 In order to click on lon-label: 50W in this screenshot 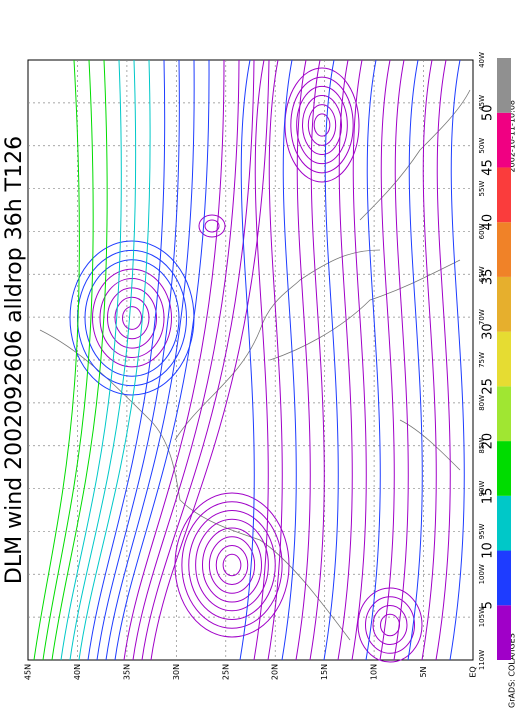, I will do `click(482, 146)`.